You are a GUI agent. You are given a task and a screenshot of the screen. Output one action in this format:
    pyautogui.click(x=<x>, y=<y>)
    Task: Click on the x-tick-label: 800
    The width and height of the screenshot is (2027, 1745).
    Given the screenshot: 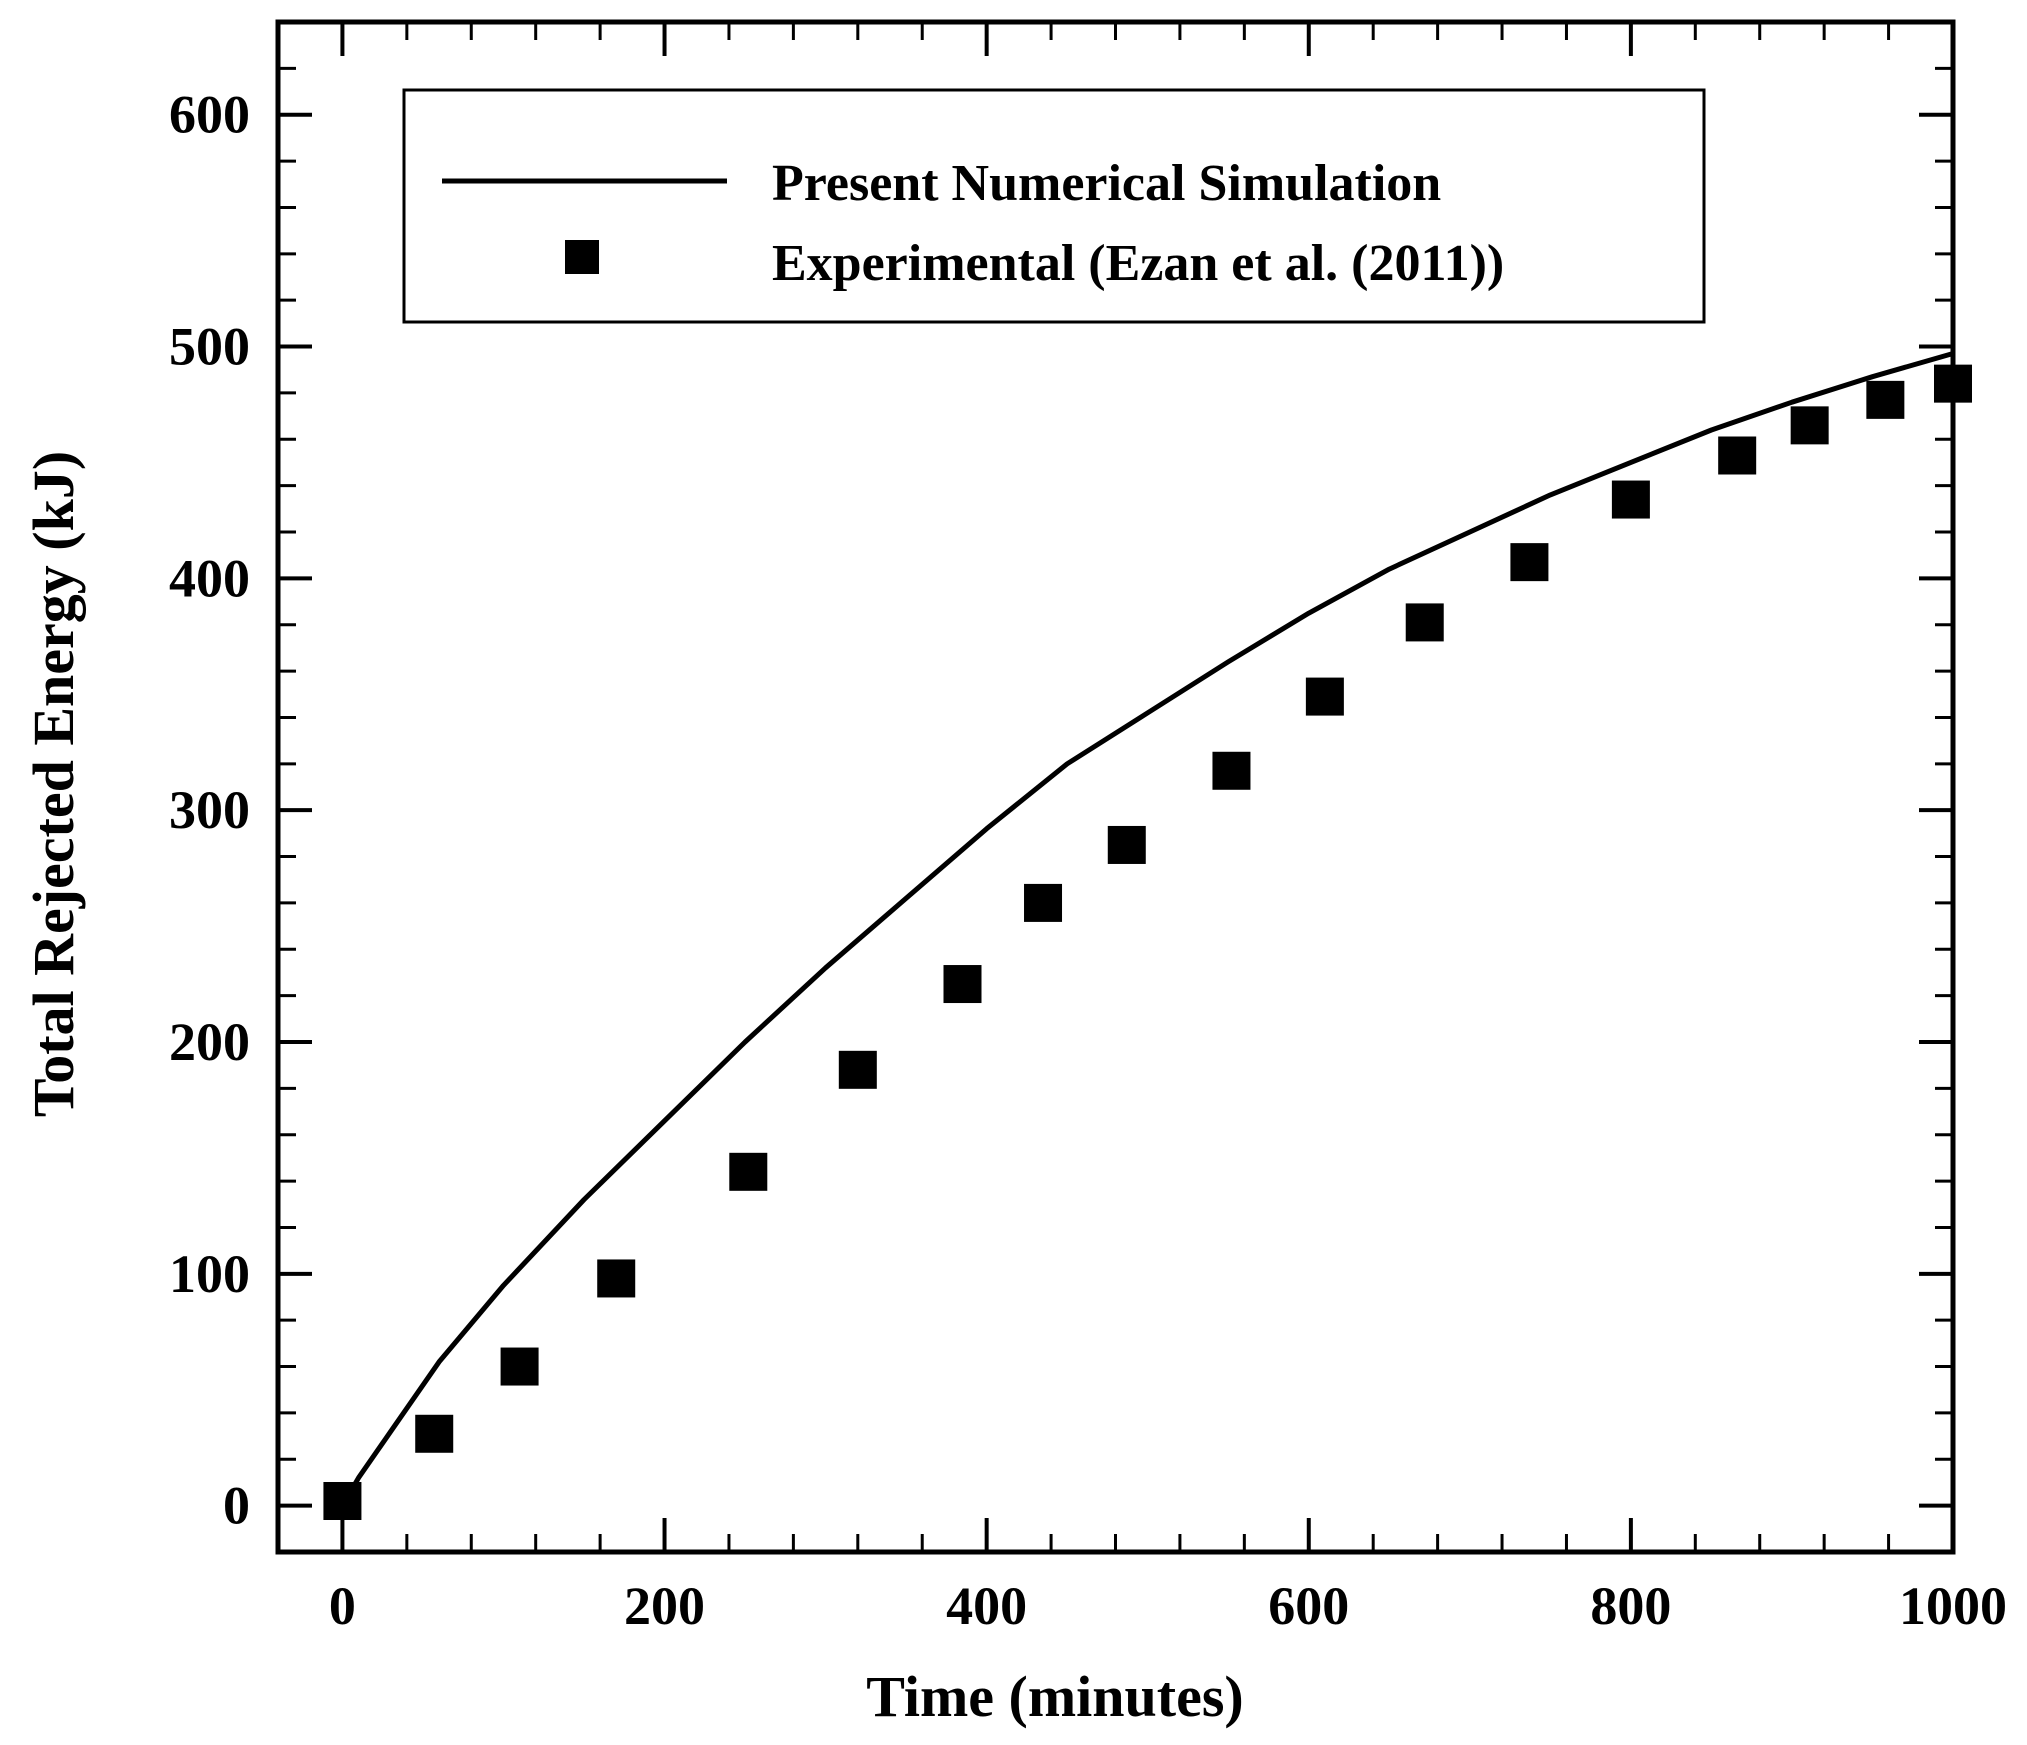 What is the action you would take?
    pyautogui.click(x=1630, y=1606)
    